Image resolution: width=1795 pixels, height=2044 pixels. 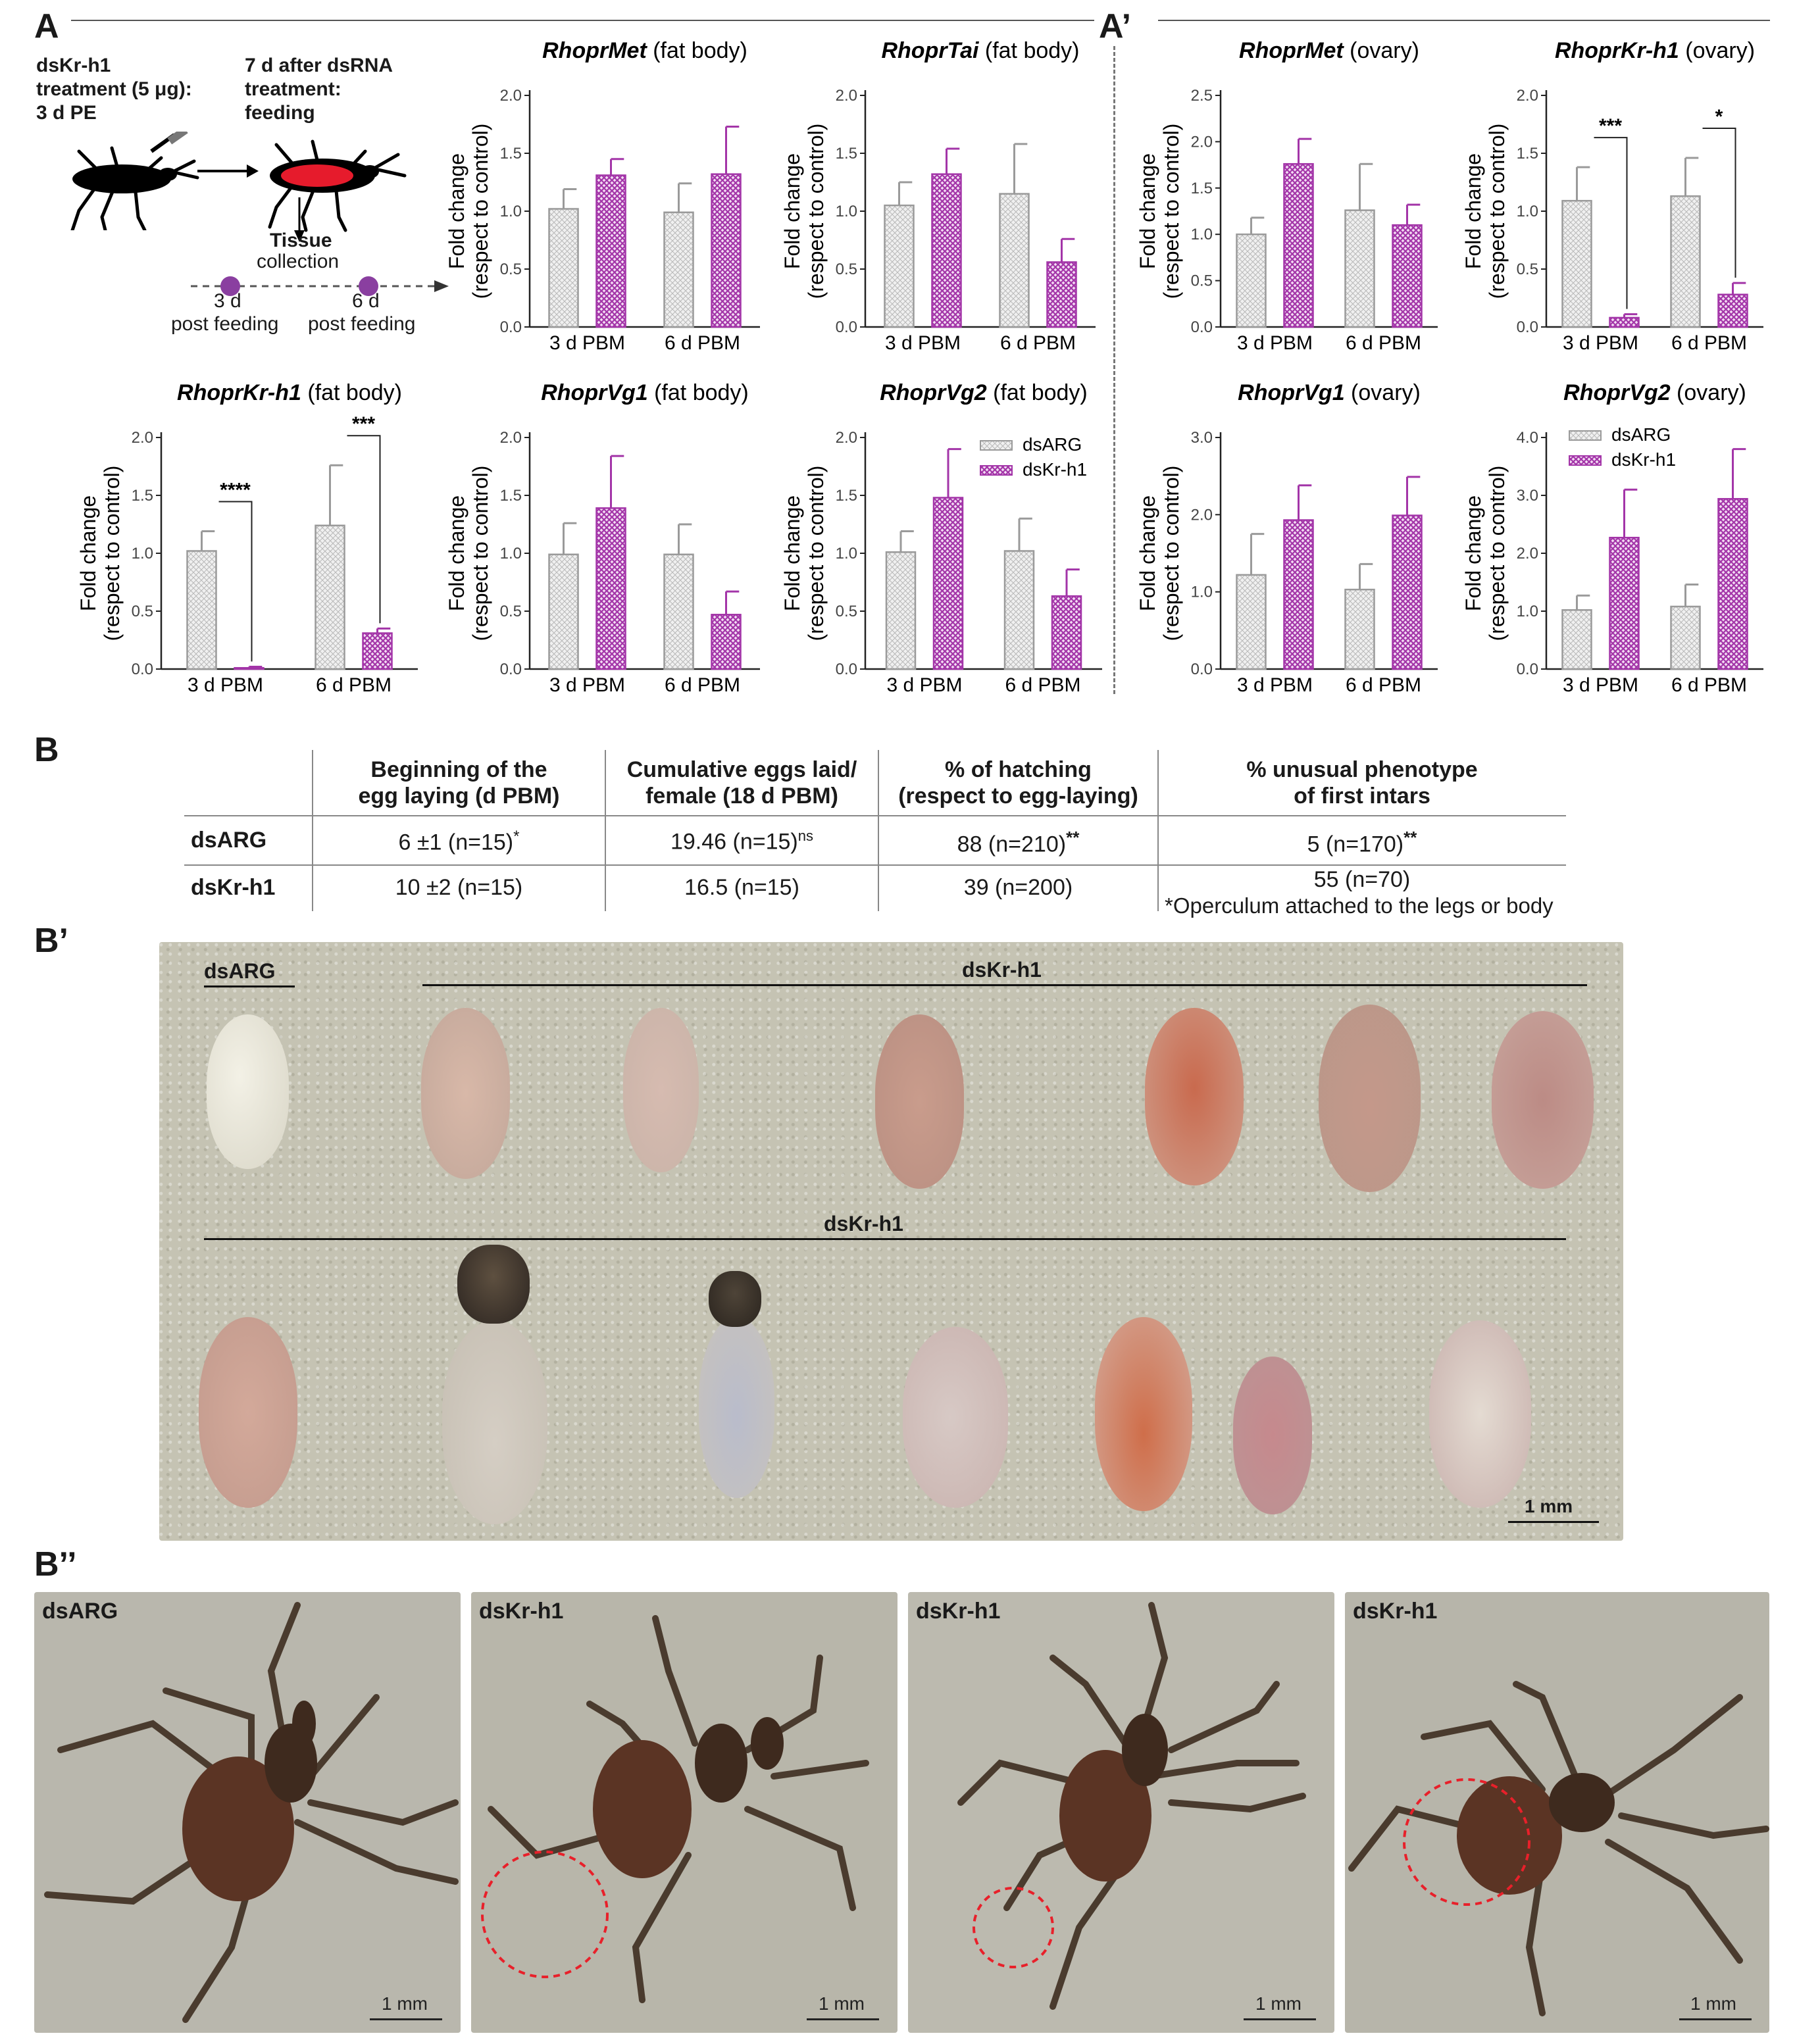 What do you see at coordinates (1018, 769) in the screenshot?
I see `table-header-3-line-1: % of hatching` at bounding box center [1018, 769].